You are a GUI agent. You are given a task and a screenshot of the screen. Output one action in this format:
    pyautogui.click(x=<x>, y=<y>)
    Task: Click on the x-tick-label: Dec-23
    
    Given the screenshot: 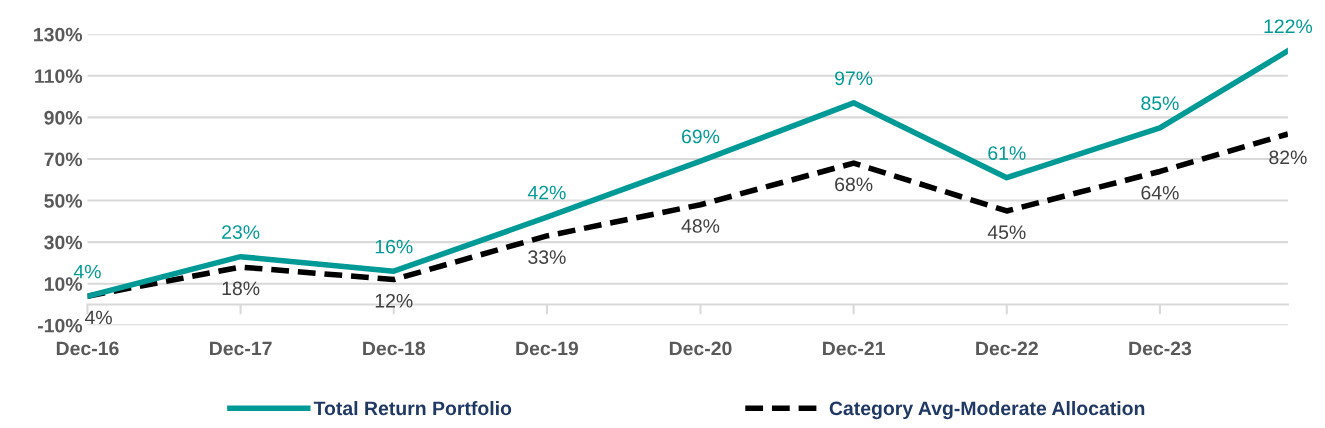 What is the action you would take?
    pyautogui.click(x=1160, y=348)
    